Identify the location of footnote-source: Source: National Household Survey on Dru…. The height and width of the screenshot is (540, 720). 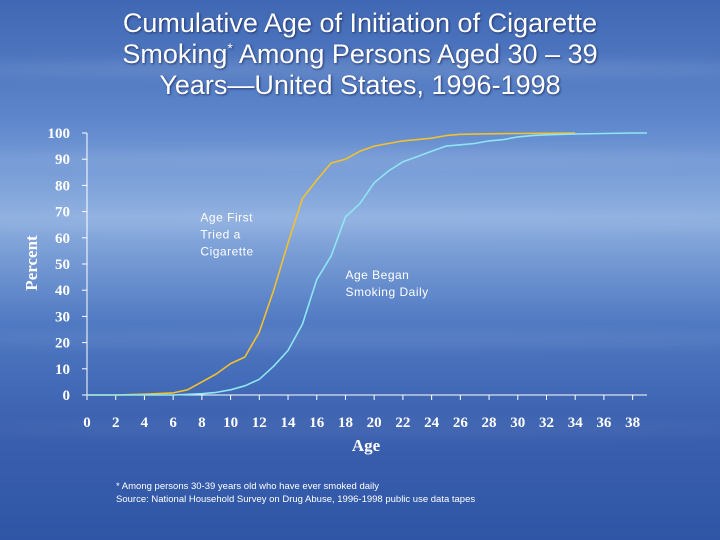
(296, 499).